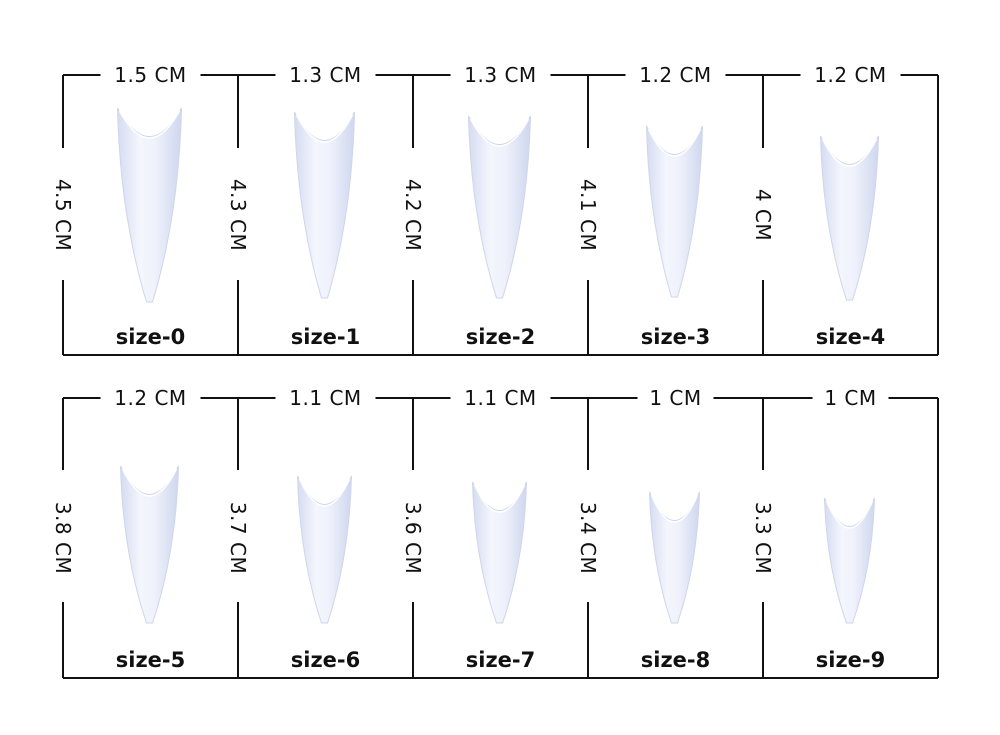 The width and height of the screenshot is (1000, 735). What do you see at coordinates (851, 660) in the screenshot?
I see `size-label: size-9` at bounding box center [851, 660].